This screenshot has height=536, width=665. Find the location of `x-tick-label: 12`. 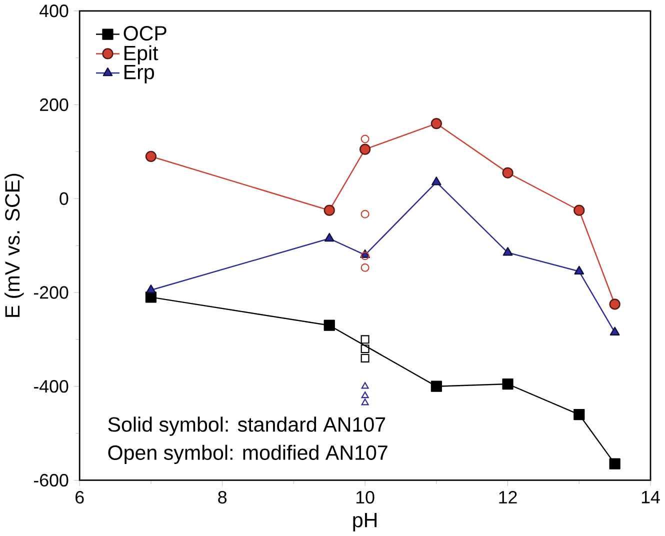

x-tick-label: 12 is located at coordinates (508, 497).